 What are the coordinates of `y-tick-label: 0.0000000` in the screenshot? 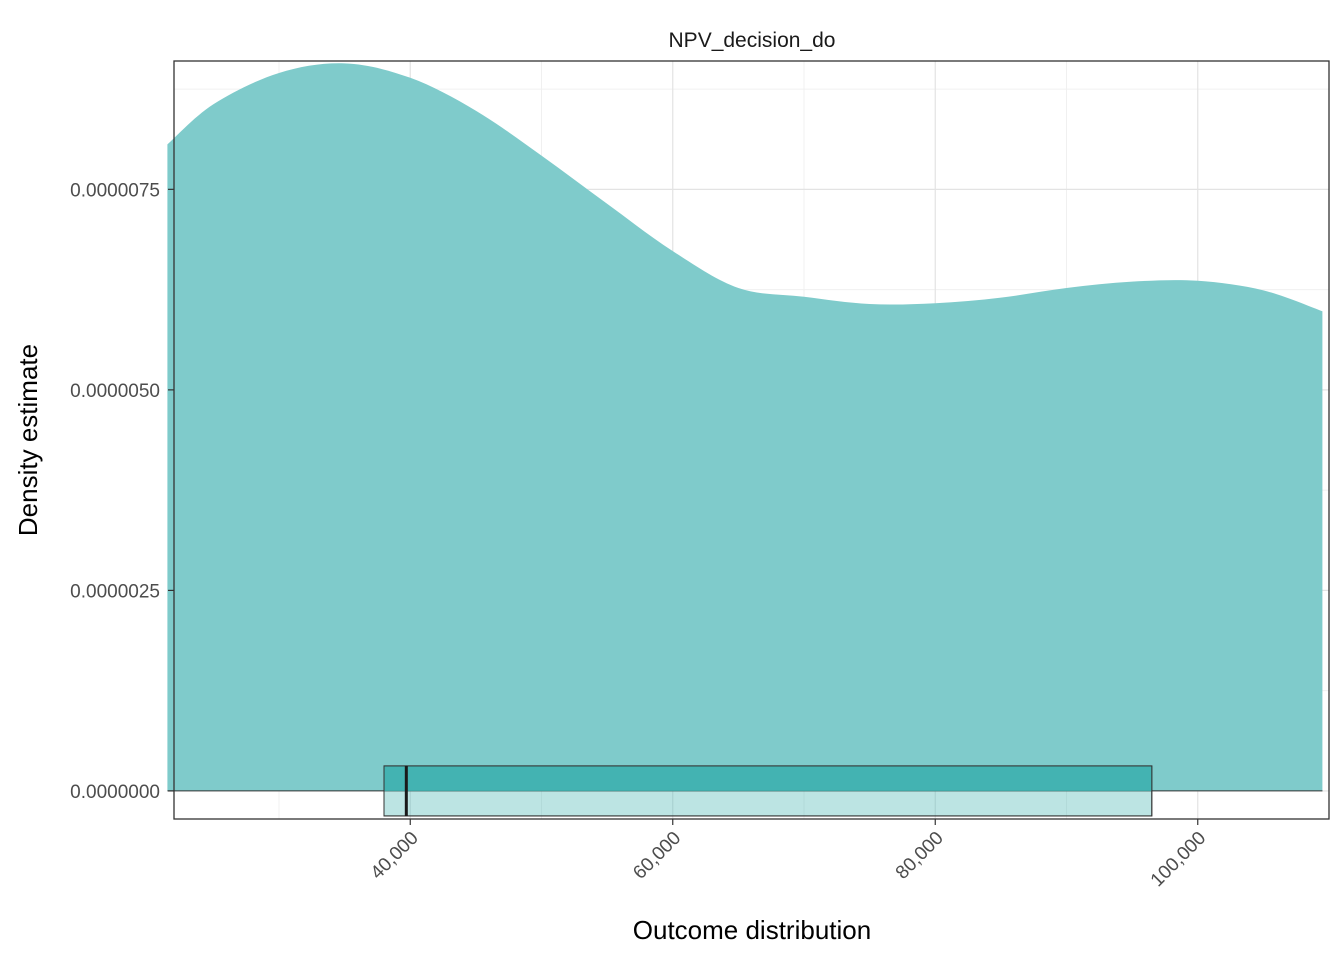 It's located at (115, 792).